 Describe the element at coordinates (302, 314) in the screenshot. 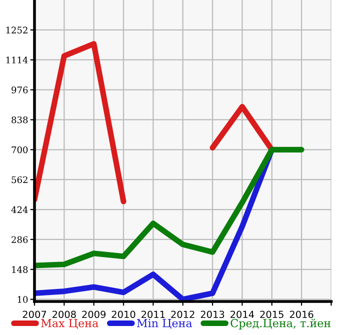

I see `x-tick-label: 2016` at that location.